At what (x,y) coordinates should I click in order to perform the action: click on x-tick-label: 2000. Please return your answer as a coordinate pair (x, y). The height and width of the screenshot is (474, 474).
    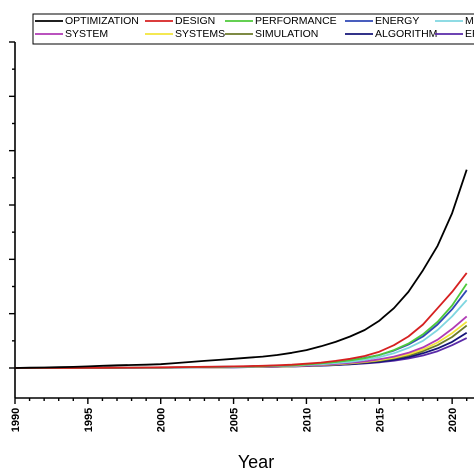
    Looking at the image, I should click on (162, 420).